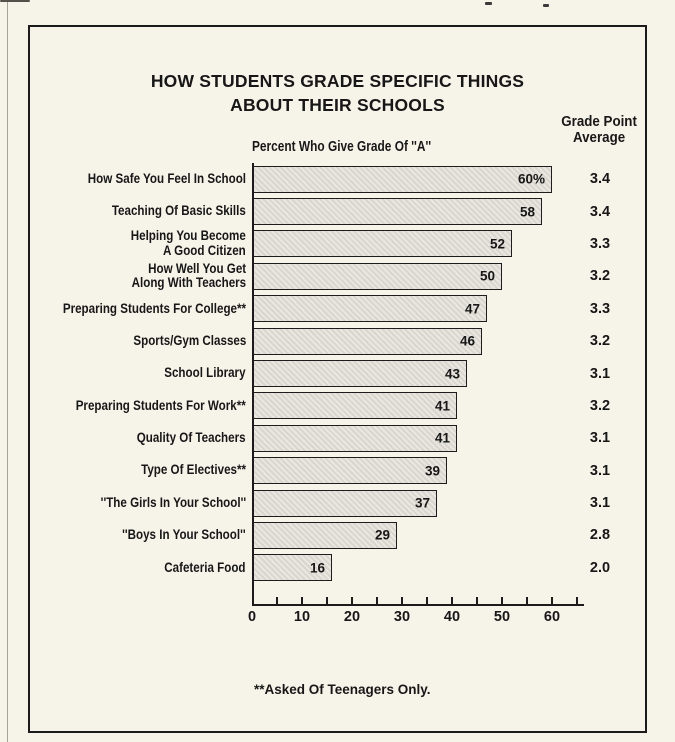 The image size is (675, 742). I want to click on bar-track: 43, so click(417, 373).